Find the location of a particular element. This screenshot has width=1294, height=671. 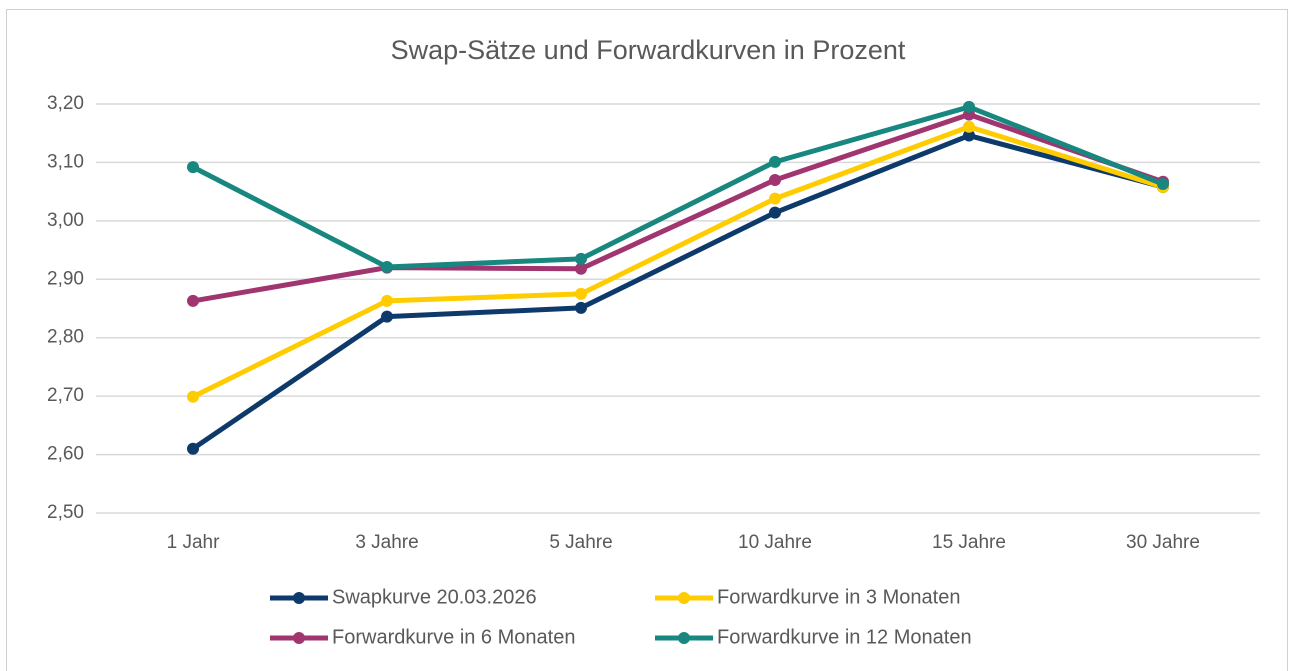

y-tick-label: 3,00 is located at coordinates (65, 220).